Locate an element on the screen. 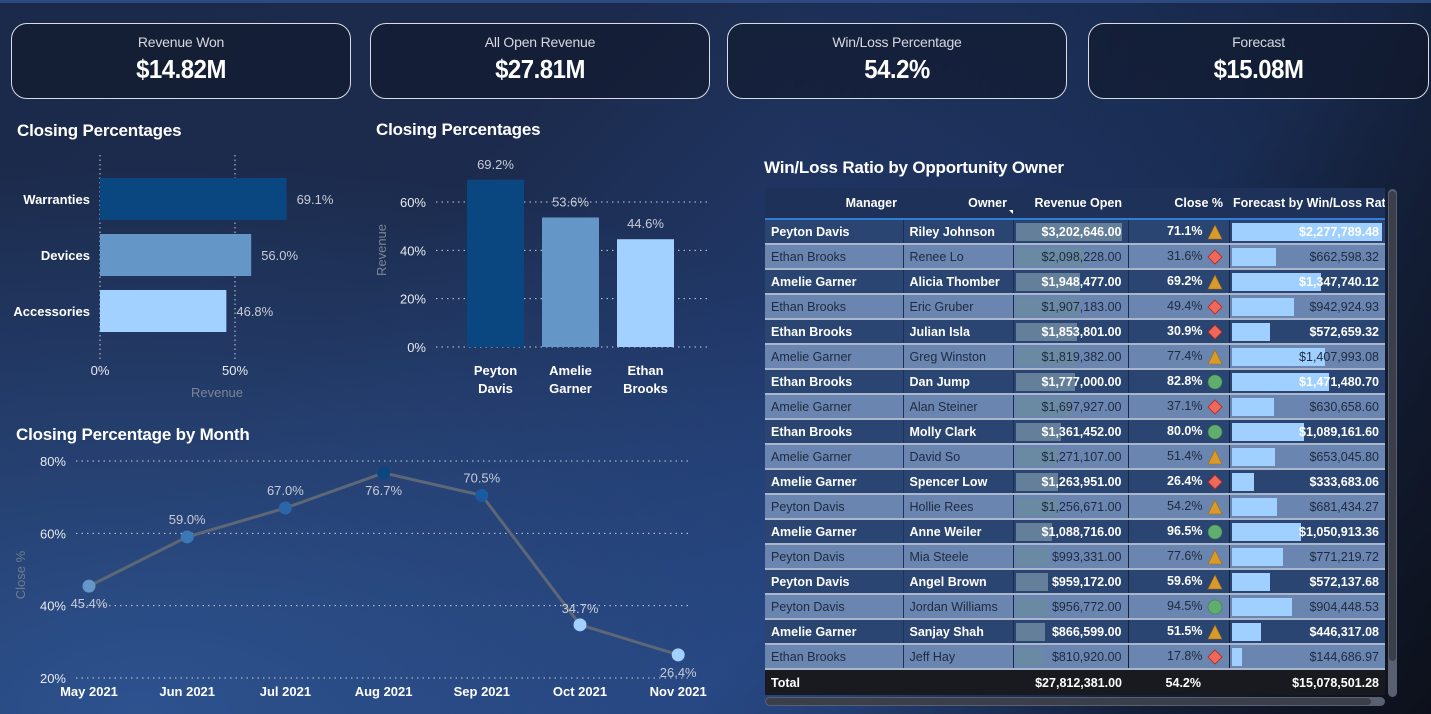 The width and height of the screenshot is (1431, 714). column-header-owner: Owner is located at coordinates (958, 204).